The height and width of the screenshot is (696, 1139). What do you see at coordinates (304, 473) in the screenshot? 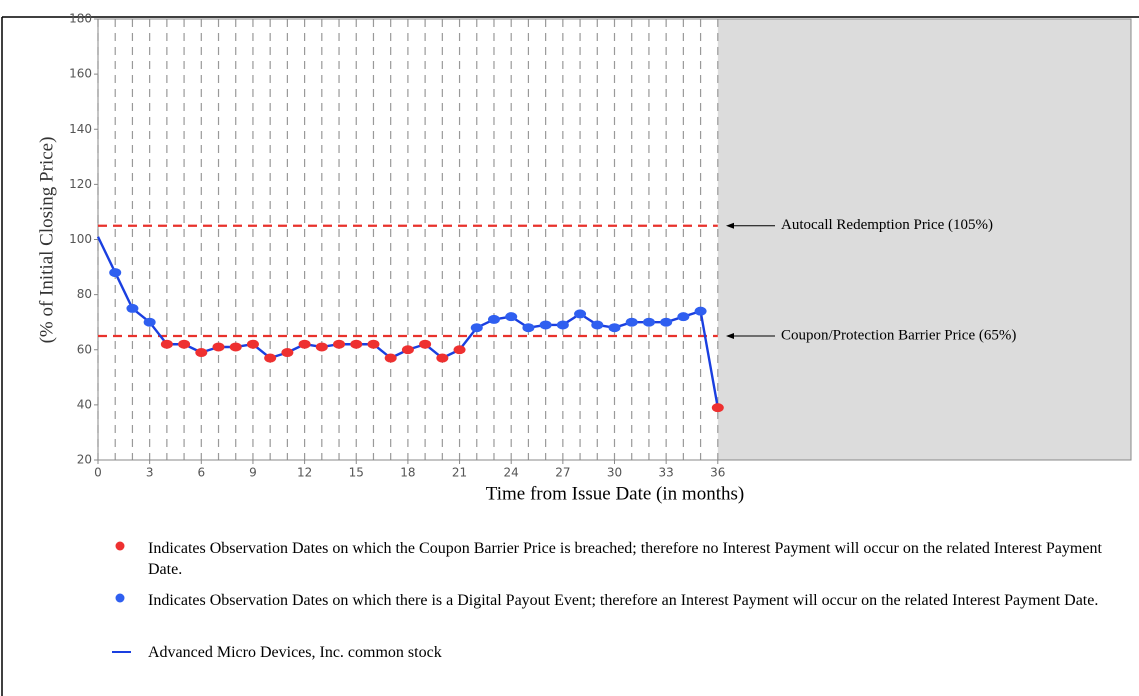
I see `x-tick-label: 12` at bounding box center [304, 473].